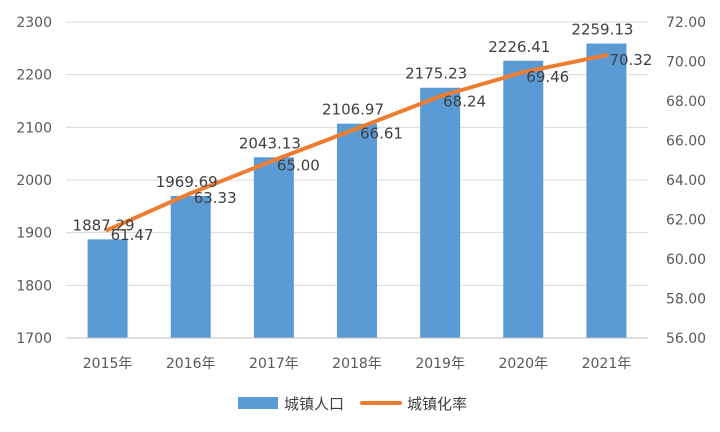  Describe the element at coordinates (258, 403) in the screenshot. I see `legend-swatch-bar` at that location.